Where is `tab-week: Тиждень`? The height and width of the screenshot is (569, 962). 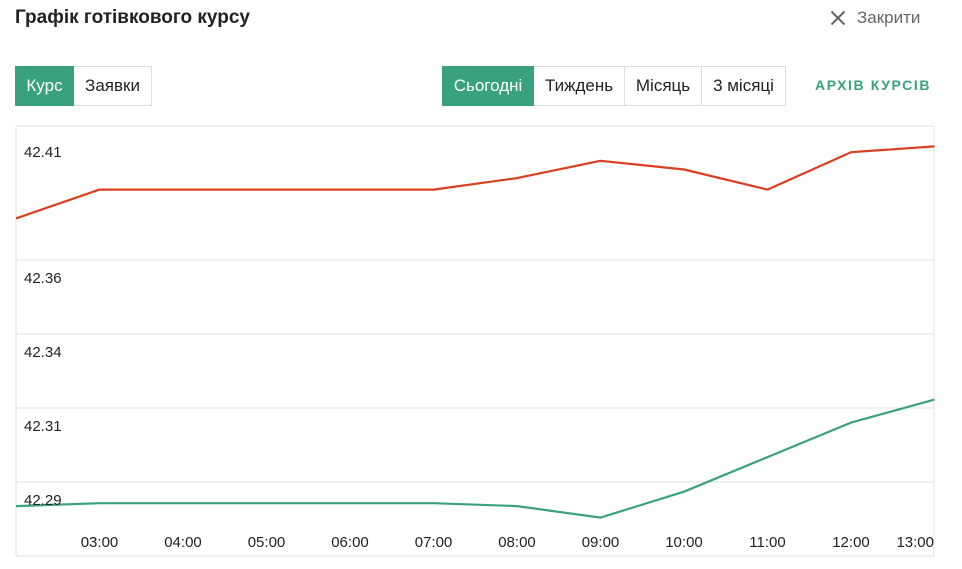
tab-week: Тиждень is located at coordinates (579, 86).